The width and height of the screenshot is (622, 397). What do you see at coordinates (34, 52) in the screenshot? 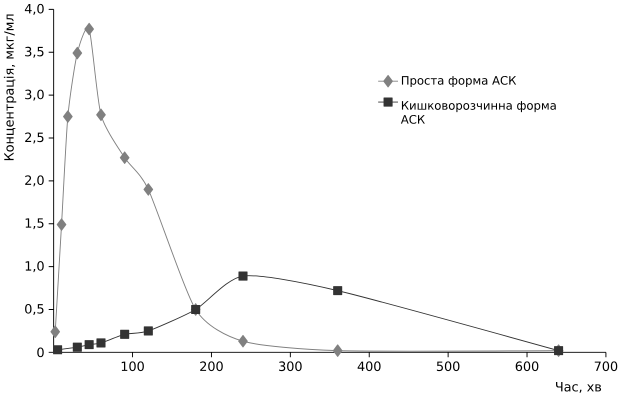
I see `y-tick-label: 3,5` at bounding box center [34, 52].